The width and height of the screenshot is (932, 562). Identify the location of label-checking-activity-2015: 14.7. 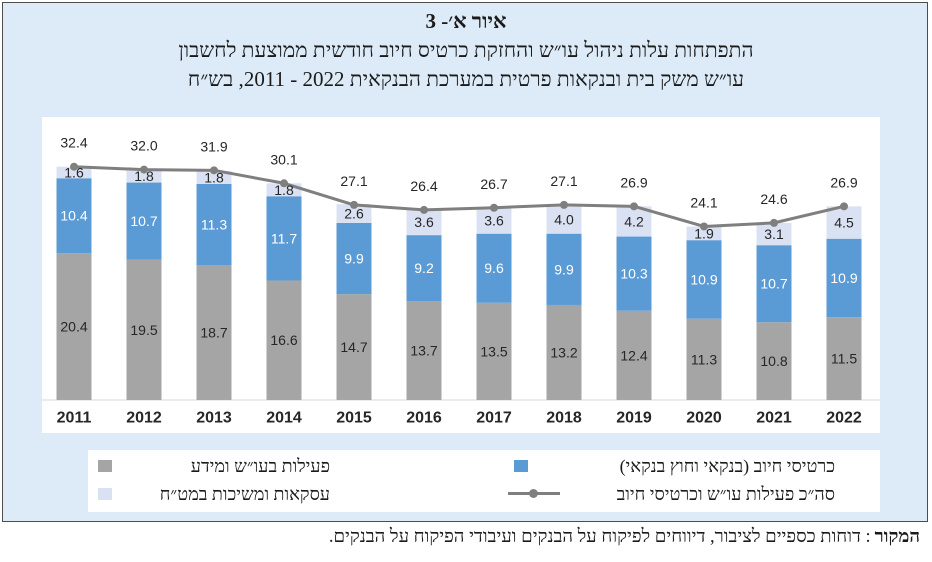
(353, 347).